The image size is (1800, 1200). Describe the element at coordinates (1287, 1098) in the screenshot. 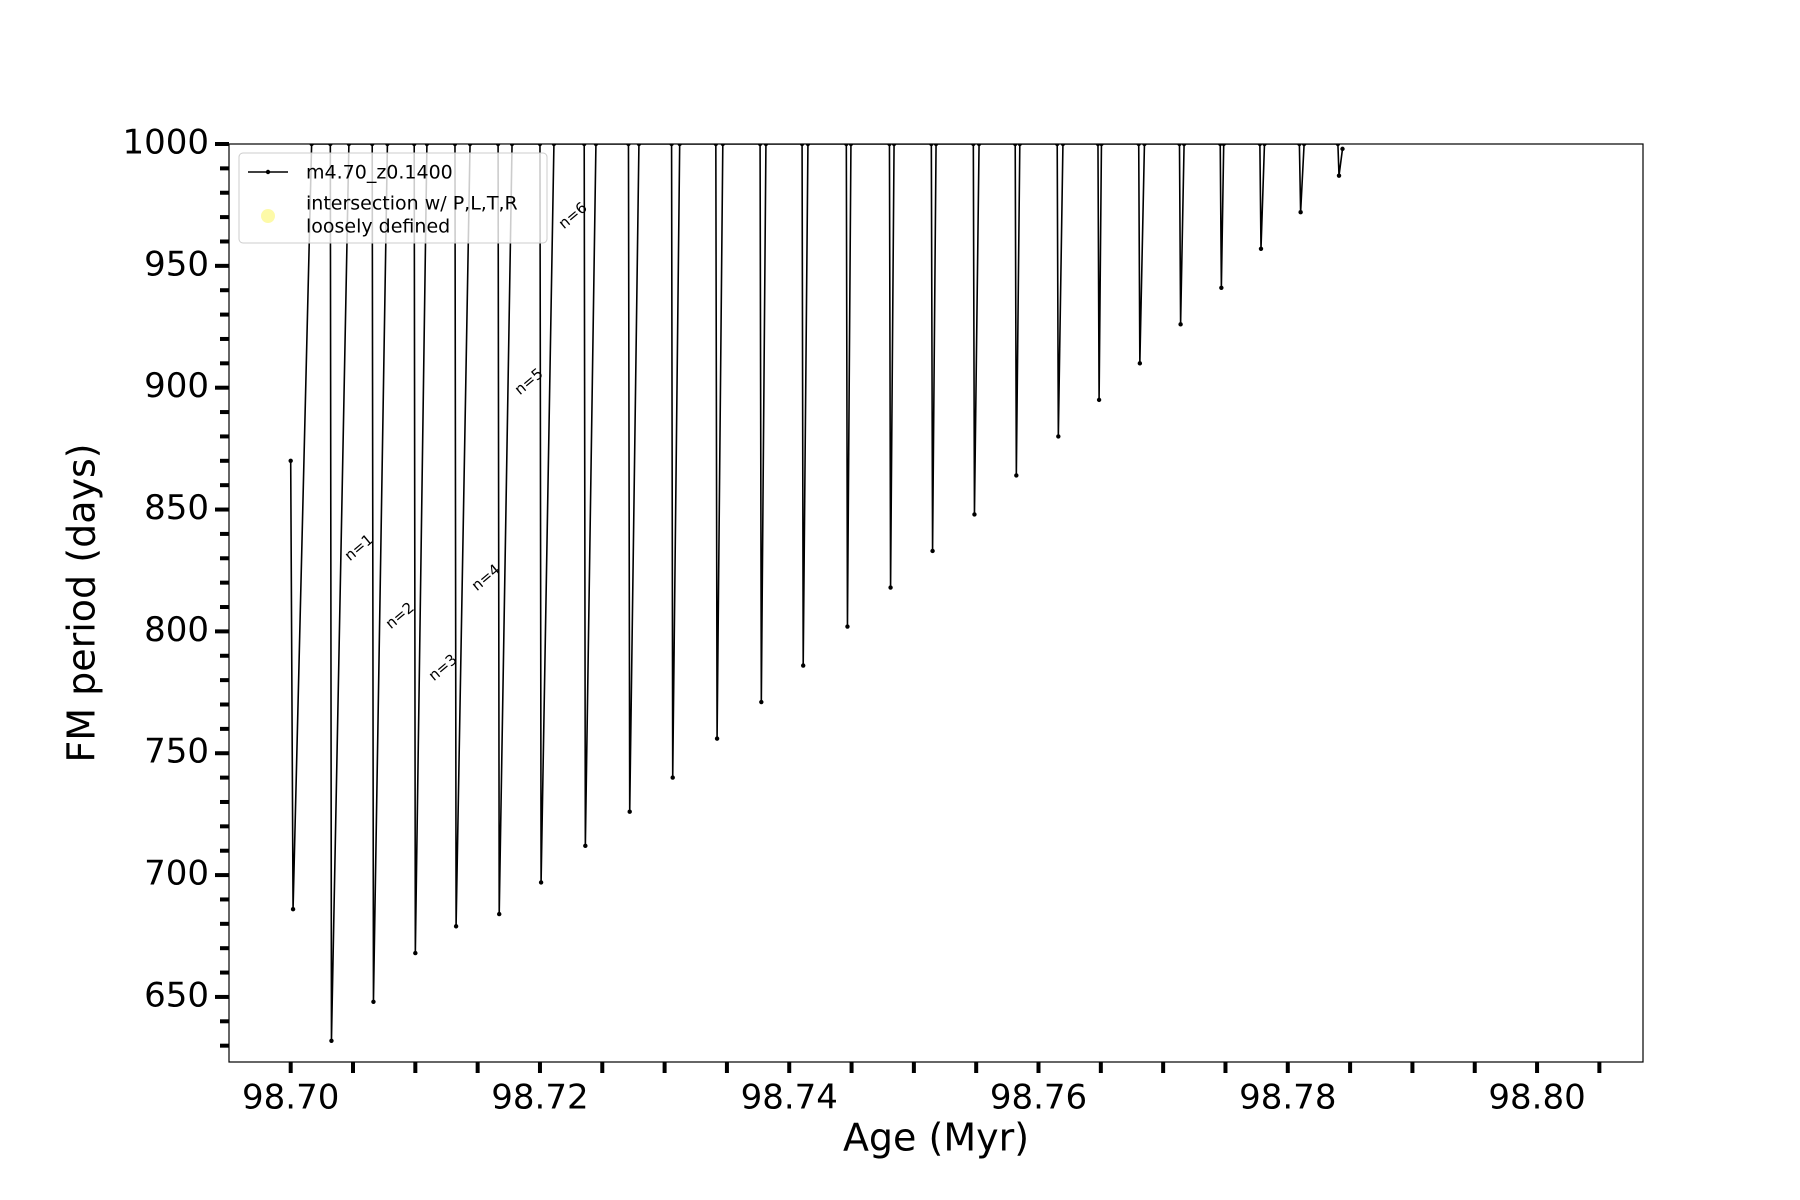

I see `x-tick-label: 98.78` at that location.